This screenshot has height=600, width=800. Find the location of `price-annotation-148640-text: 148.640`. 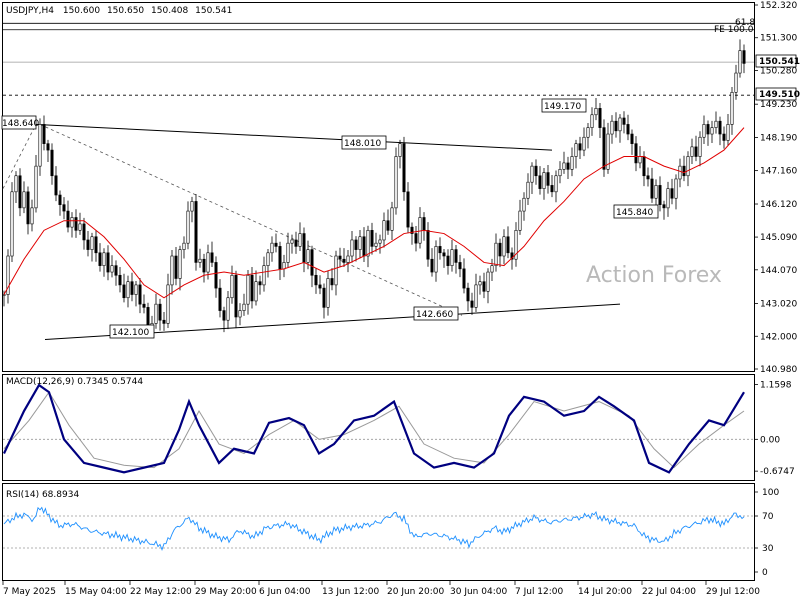

price-annotation-148640-text: 148.640 is located at coordinates (20, 124).